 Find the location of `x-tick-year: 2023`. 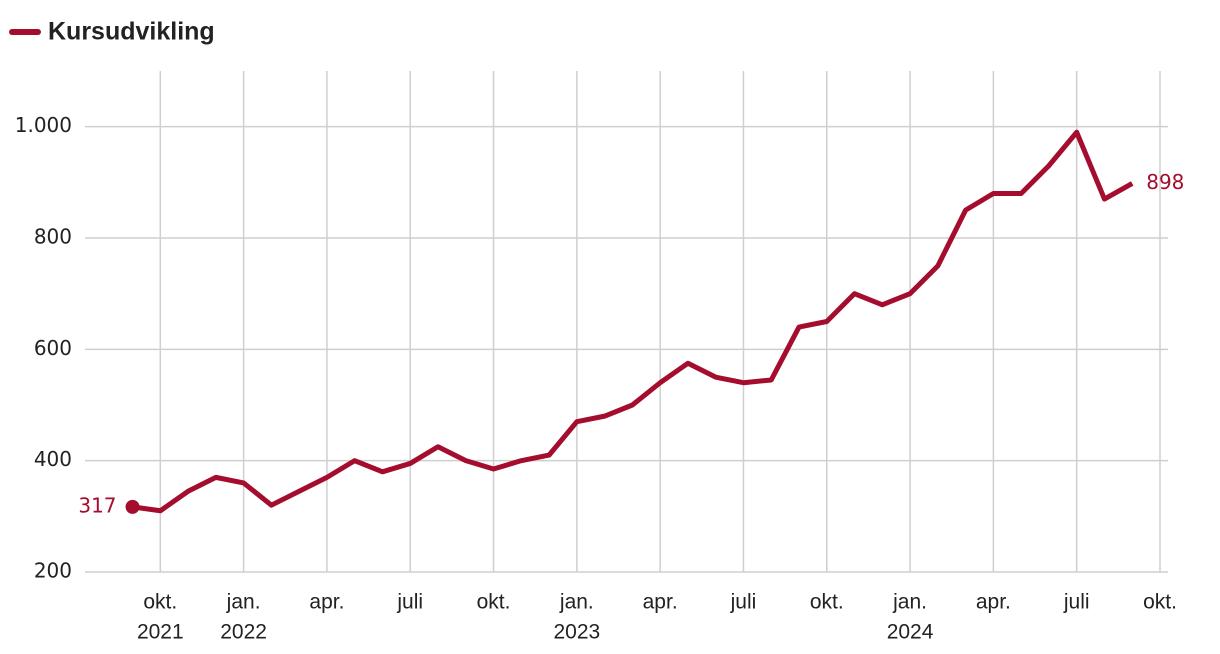

x-tick-year: 2023 is located at coordinates (576, 632).